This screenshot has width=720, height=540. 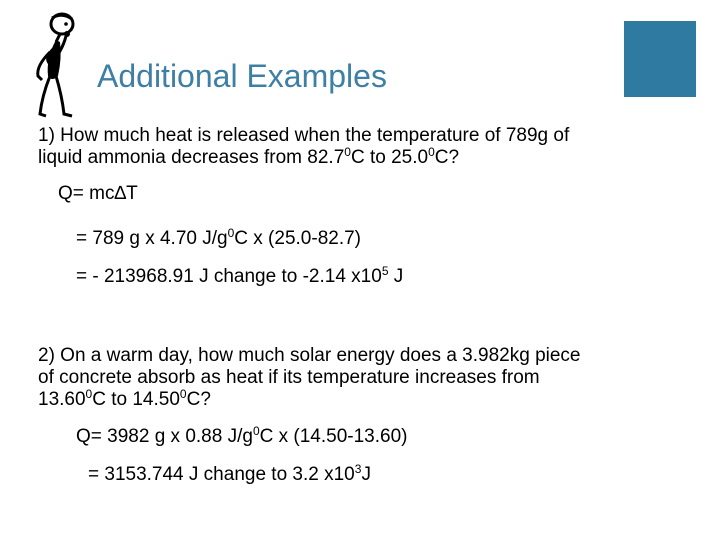 I want to click on example2-question-line3: 13.600C to 14.500C?, so click(x=124, y=398).